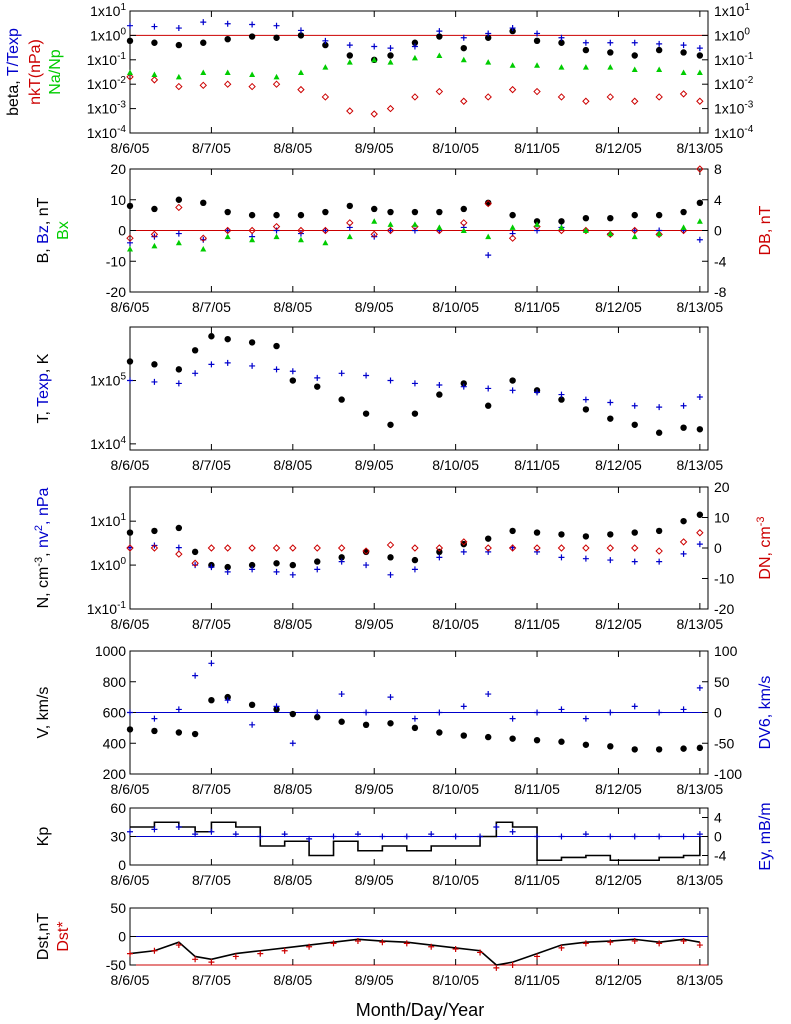 The height and width of the screenshot is (1024, 791). What do you see at coordinates (116, 965) in the screenshot?
I see `y-tick-label: -50` at bounding box center [116, 965].